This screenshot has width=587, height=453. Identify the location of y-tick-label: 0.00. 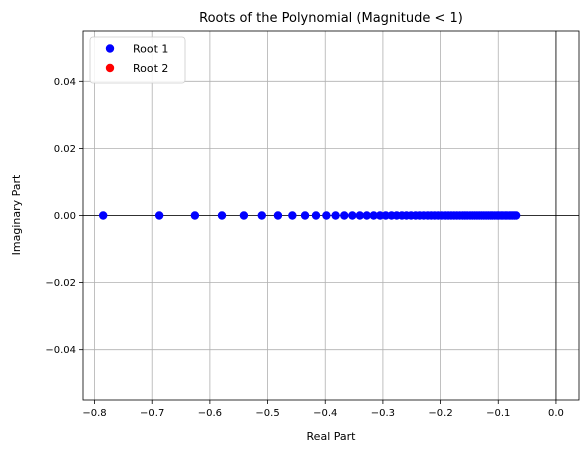
(65, 216).